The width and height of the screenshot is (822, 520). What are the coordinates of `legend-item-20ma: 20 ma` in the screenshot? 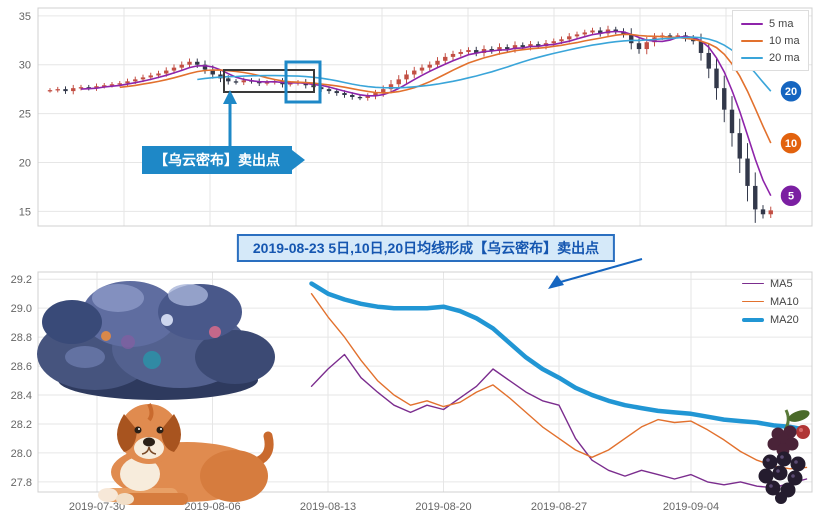 It's located at (770, 57).